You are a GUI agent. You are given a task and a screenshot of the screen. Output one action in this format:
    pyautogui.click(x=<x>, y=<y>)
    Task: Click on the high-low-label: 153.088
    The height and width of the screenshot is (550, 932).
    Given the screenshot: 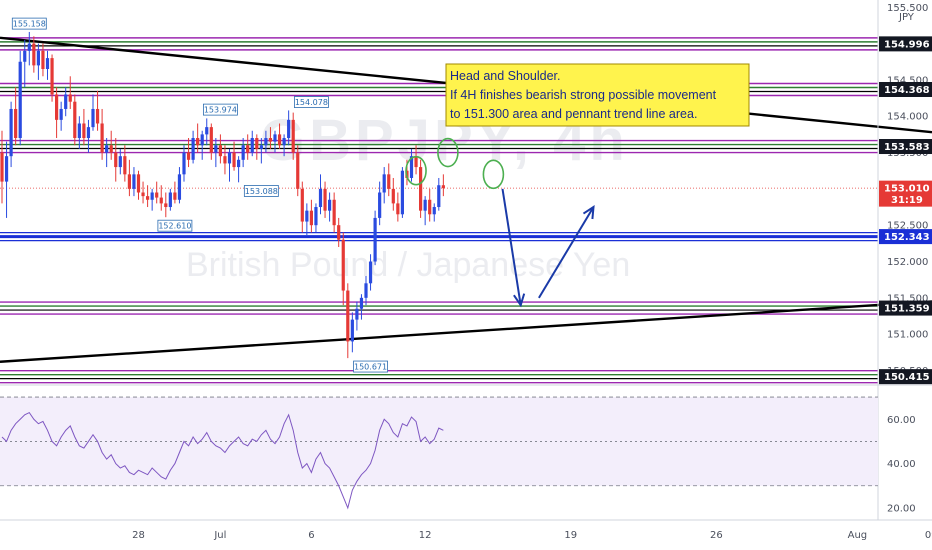 What is the action you would take?
    pyautogui.click(x=261, y=191)
    